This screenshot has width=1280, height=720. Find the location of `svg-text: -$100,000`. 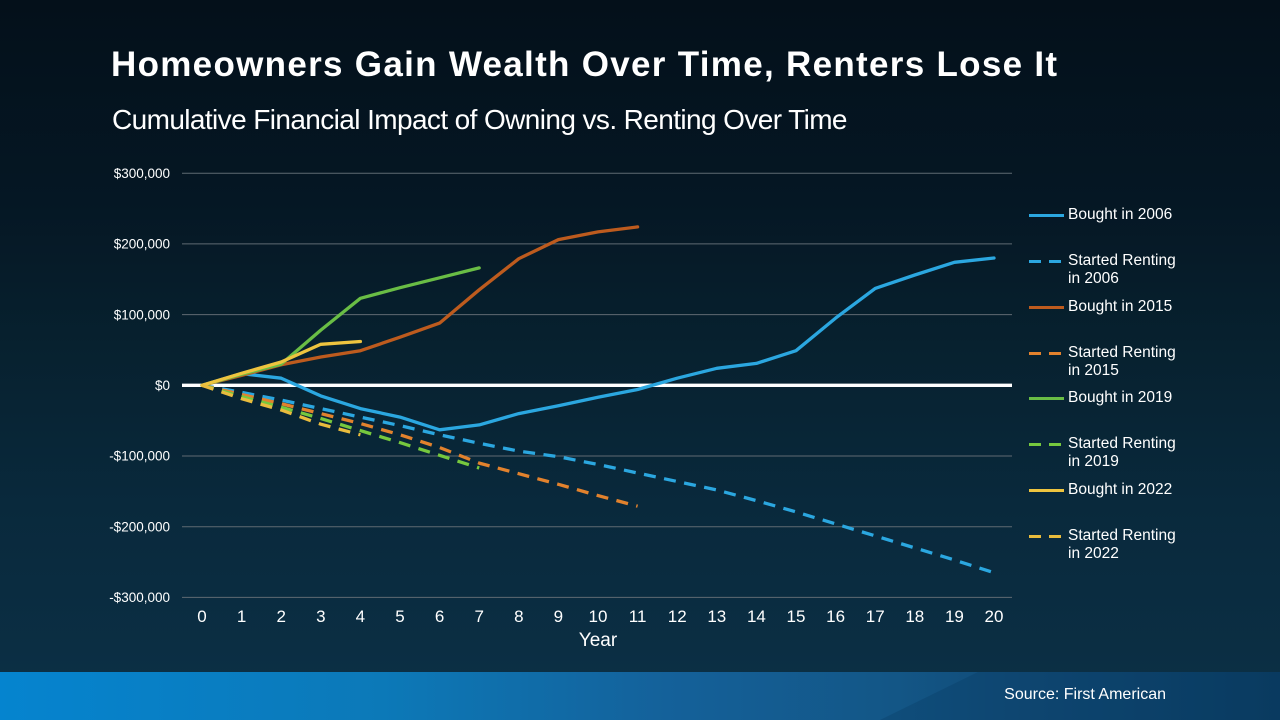

svg-text: -$100,000 is located at coordinates (139, 456).